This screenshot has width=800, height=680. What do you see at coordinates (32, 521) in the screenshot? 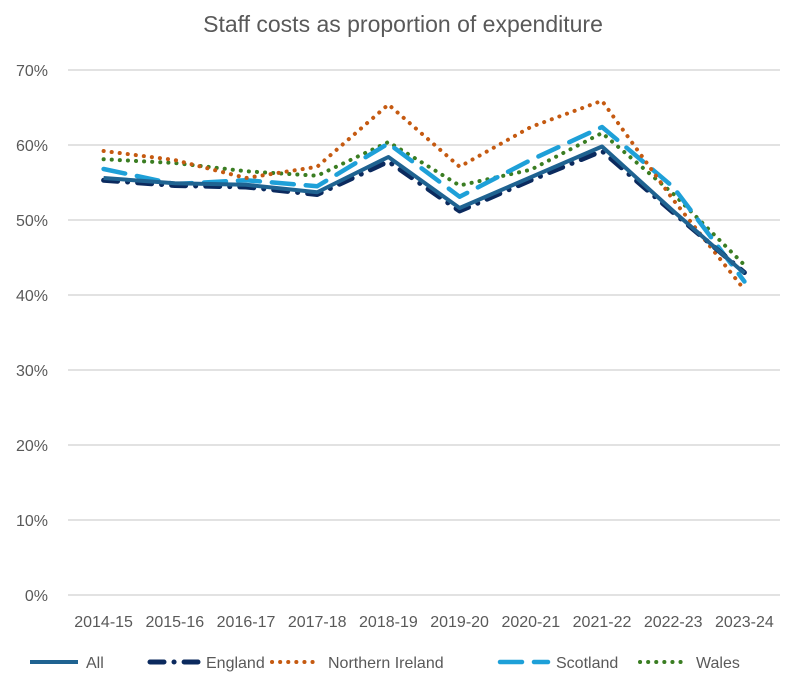
I see `y-tick-label: 10%` at bounding box center [32, 521].